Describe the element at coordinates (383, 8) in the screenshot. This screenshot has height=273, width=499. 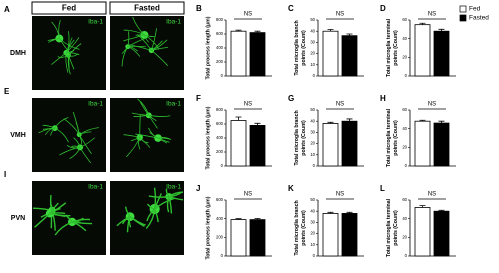
I see `panel-letter: D` at that location.